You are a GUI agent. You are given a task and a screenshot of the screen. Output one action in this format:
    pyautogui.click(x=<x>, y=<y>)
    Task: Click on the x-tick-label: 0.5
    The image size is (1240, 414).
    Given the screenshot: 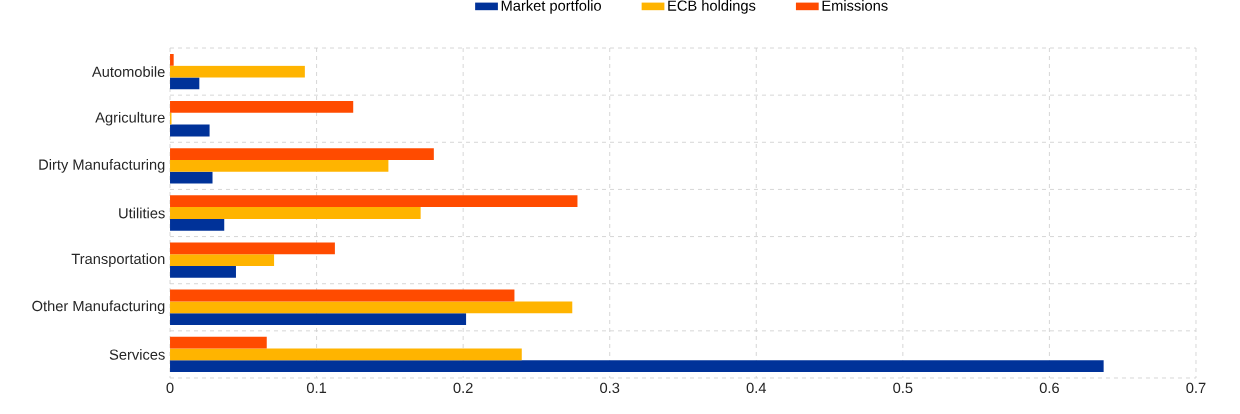 What is the action you would take?
    pyautogui.click(x=903, y=388)
    